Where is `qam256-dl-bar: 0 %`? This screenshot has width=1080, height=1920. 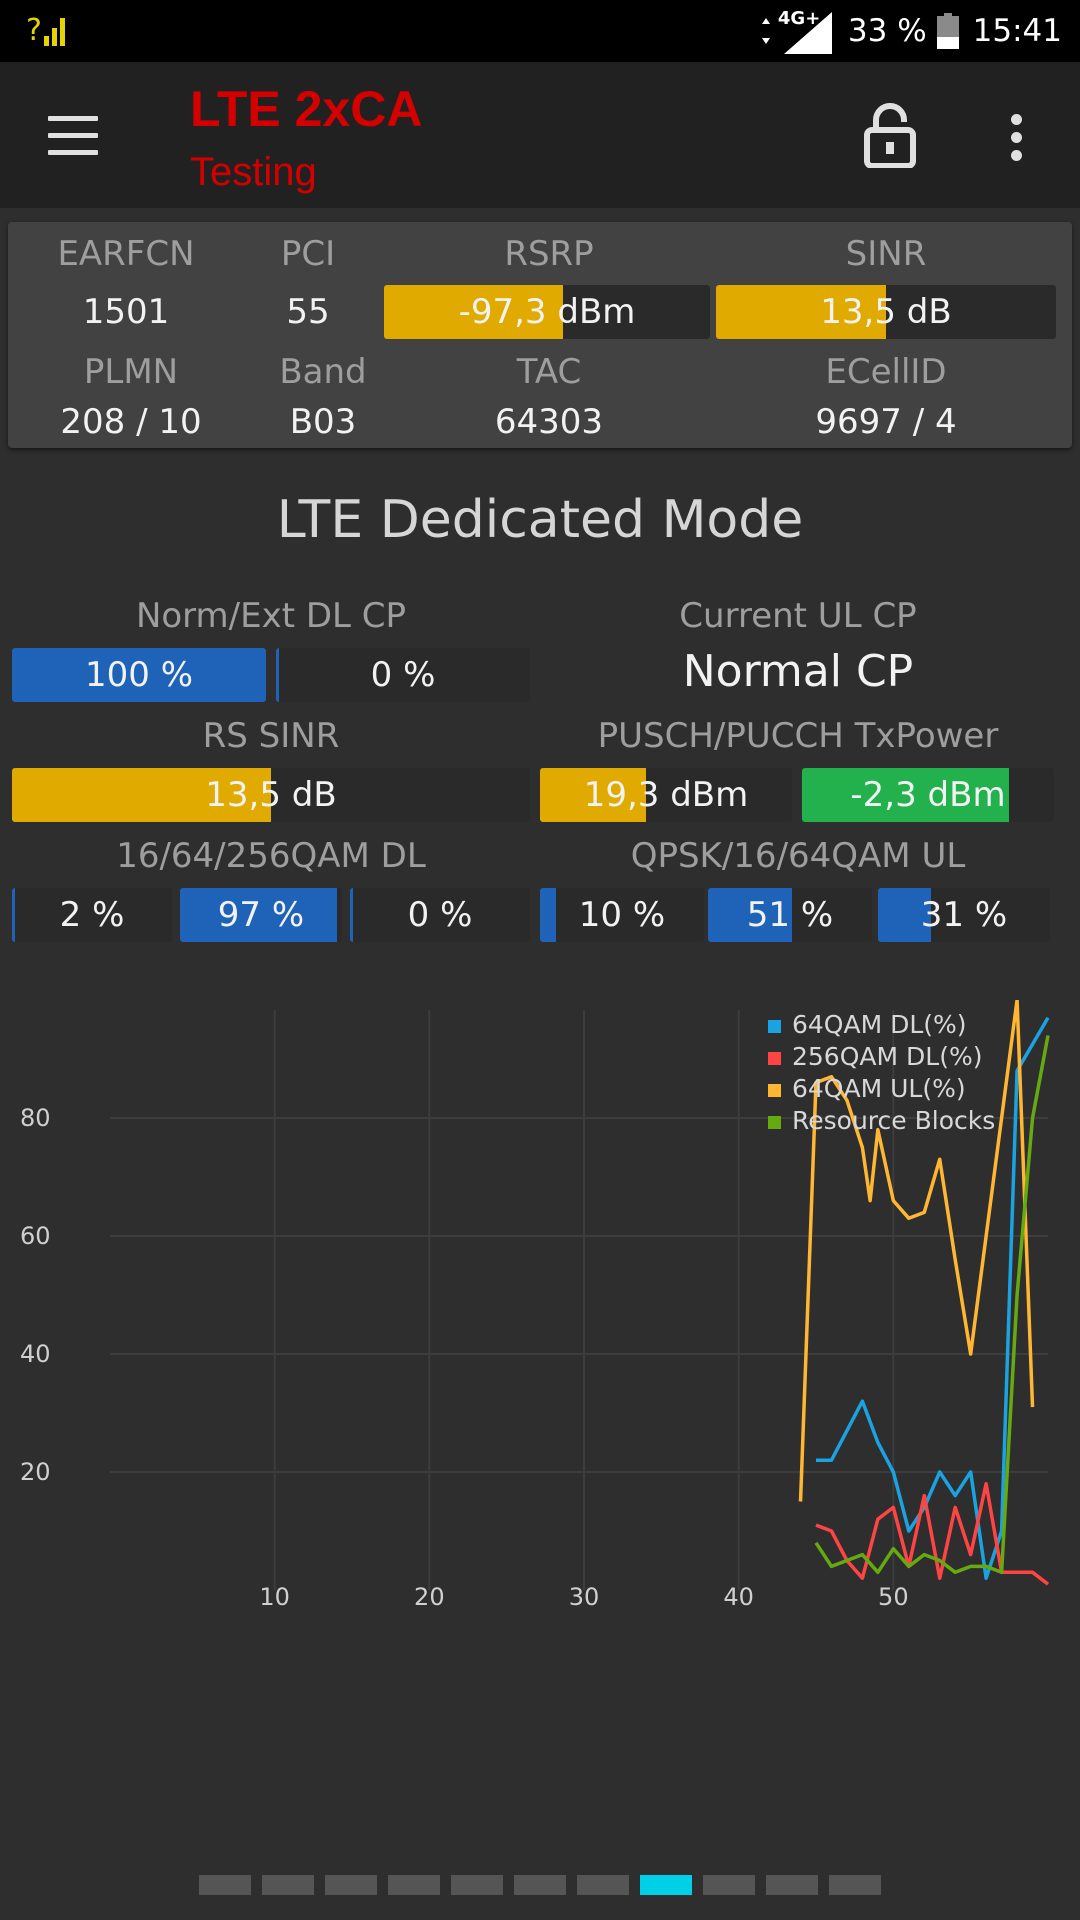 qam256-dl-bar: 0 % is located at coordinates (440, 915).